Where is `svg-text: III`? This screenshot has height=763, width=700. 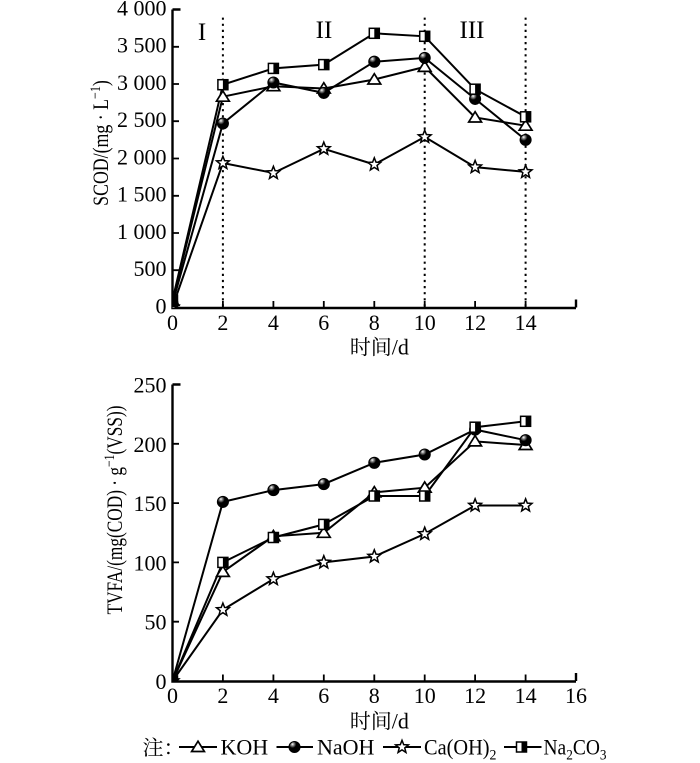
svg-text: III is located at coordinates (472, 30).